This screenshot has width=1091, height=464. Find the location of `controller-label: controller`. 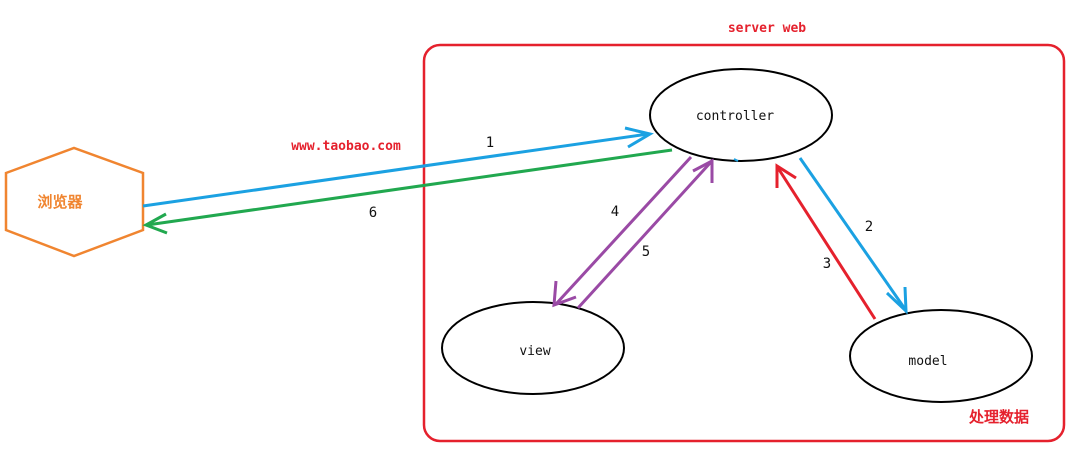

controller-label: controller is located at coordinates (735, 116).